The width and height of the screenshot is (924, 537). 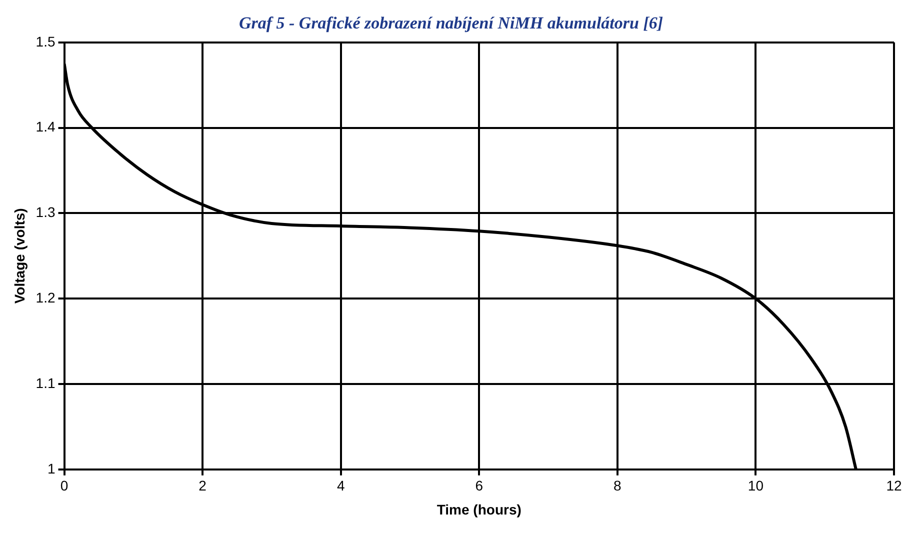 I want to click on y-tick-label: 1.1, so click(x=46, y=382).